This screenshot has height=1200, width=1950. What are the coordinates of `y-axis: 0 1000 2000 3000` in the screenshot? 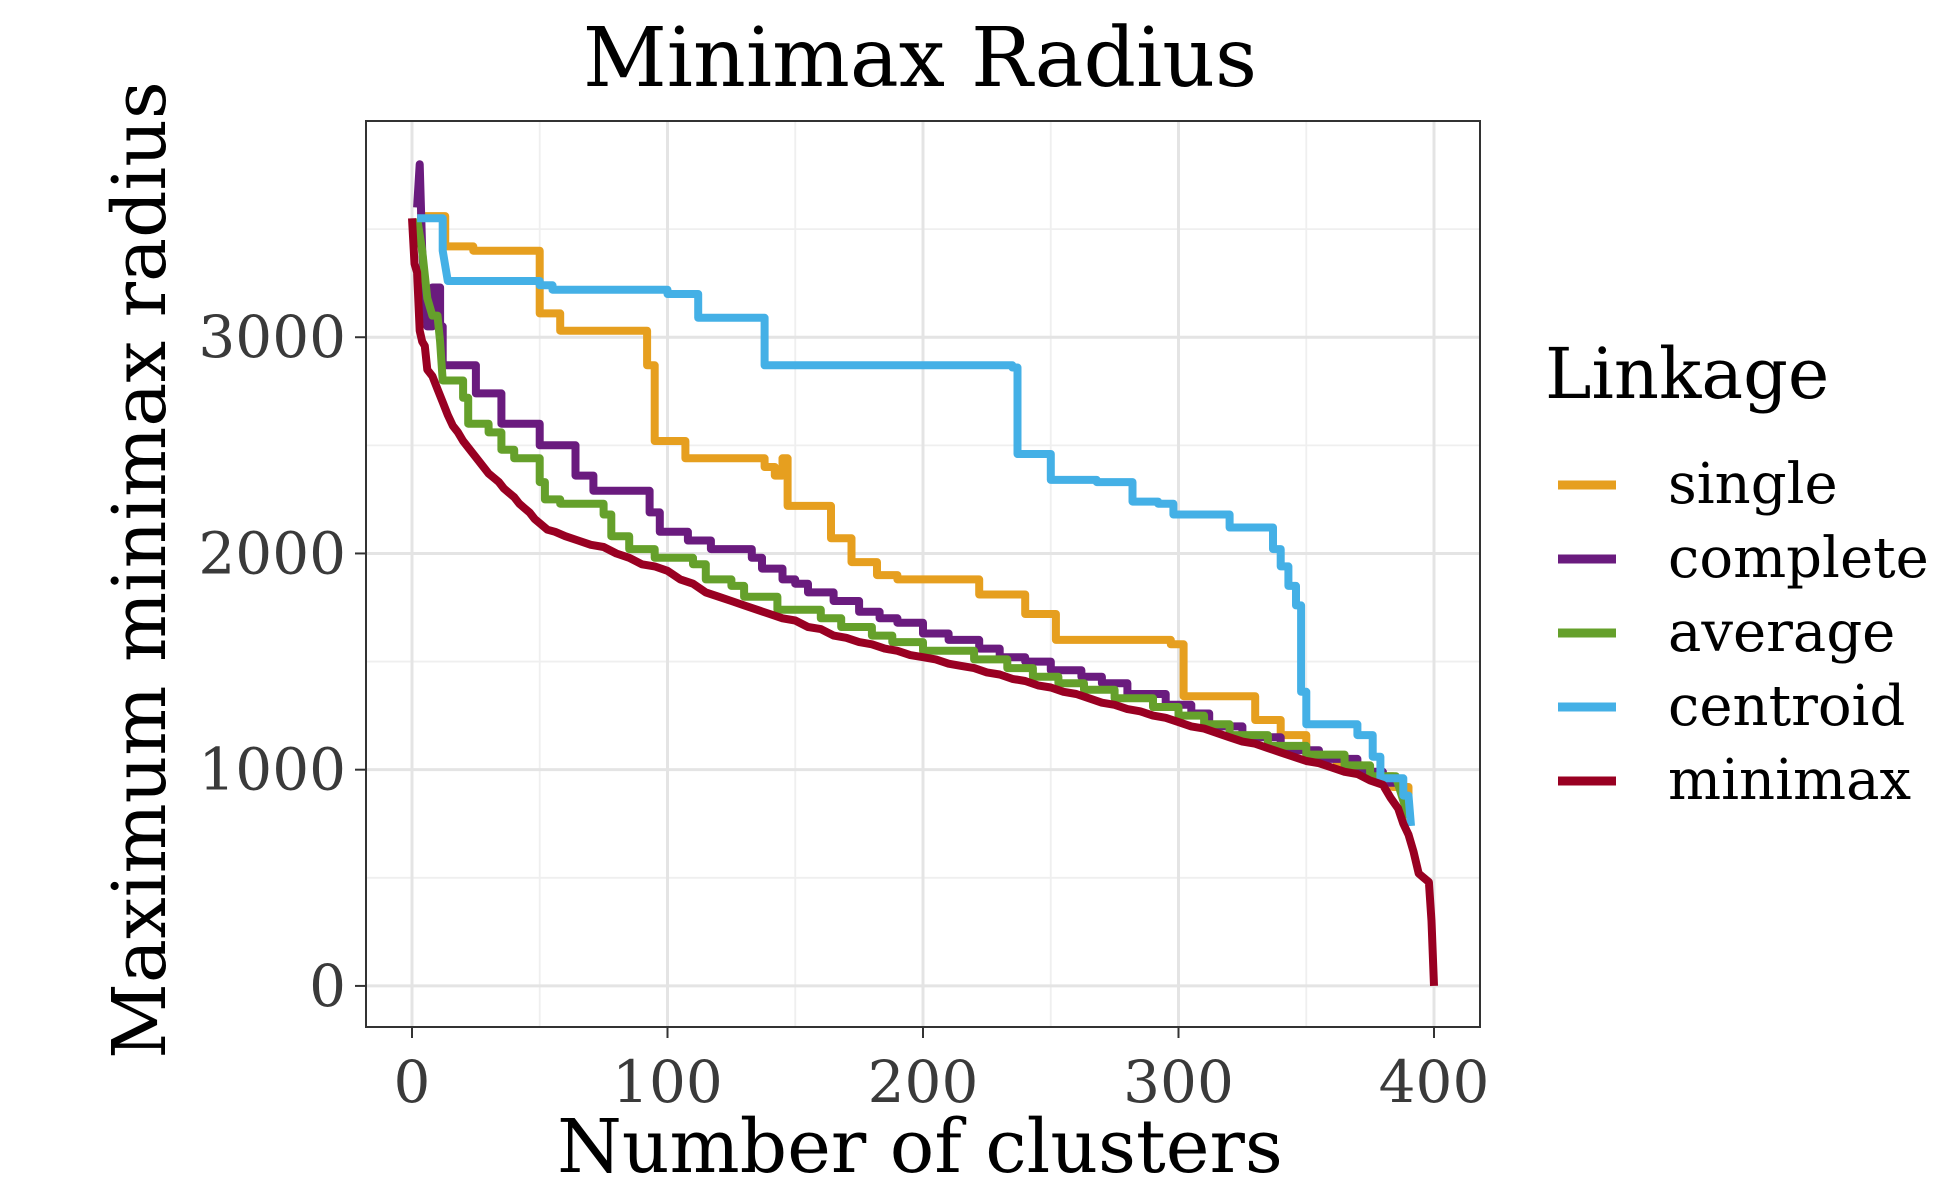 It's located at (282, 661).